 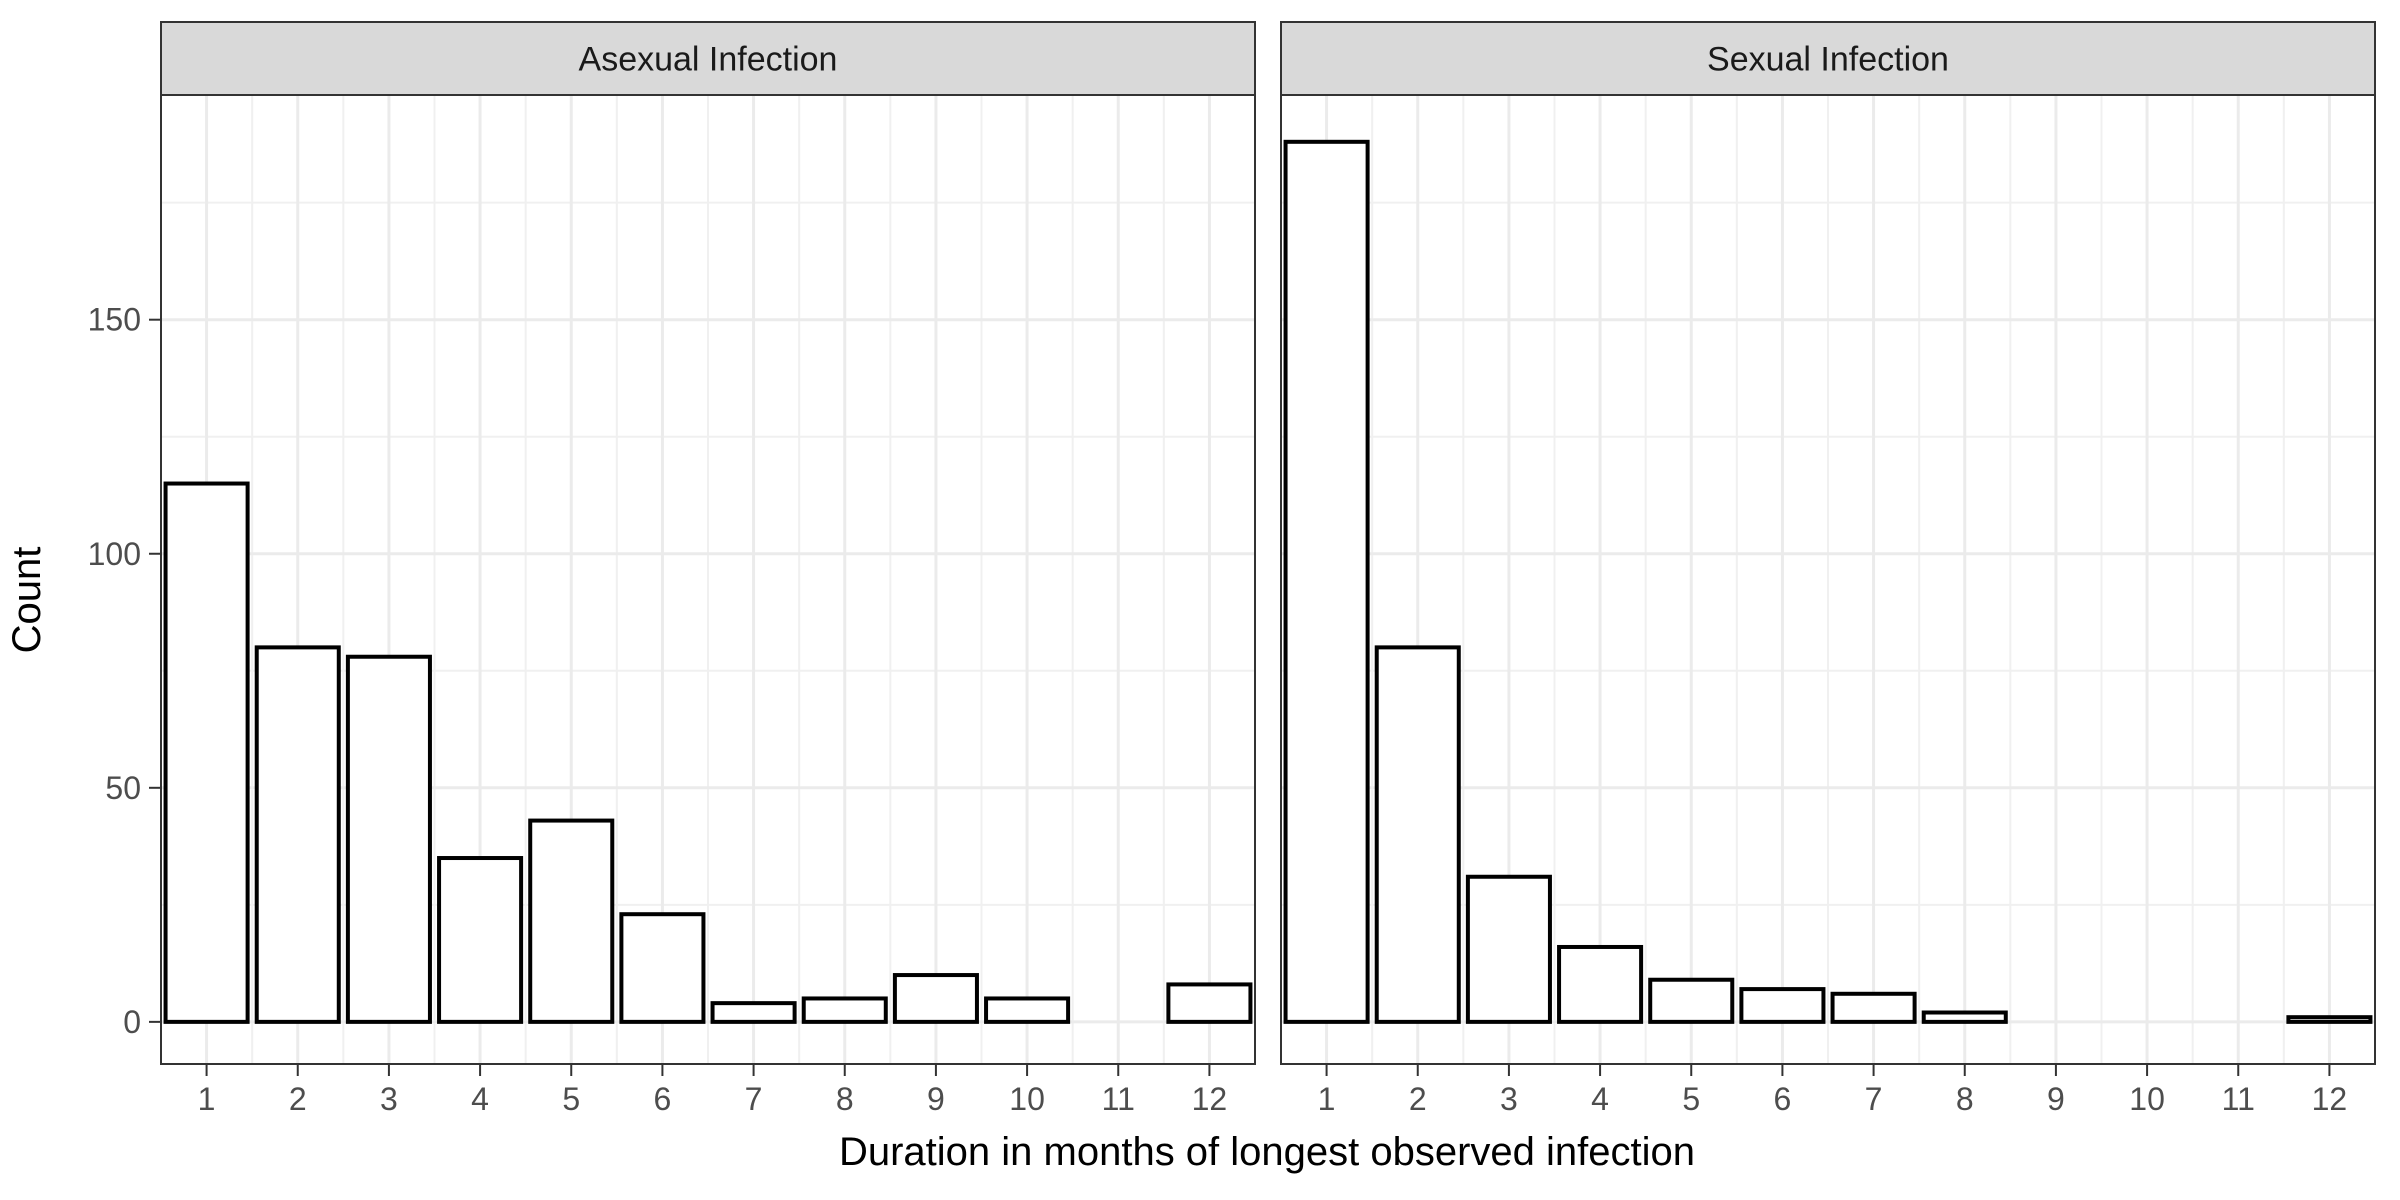 I want to click on facet-strip-label: Sexual Infection, so click(x=1828, y=60).